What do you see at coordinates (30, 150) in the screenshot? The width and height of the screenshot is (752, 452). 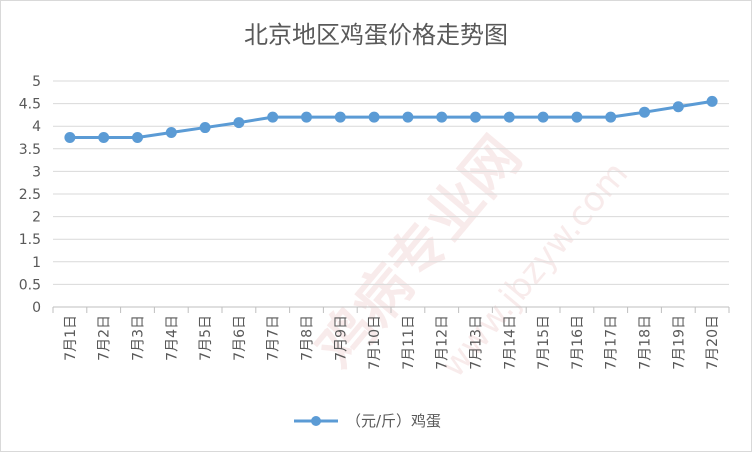 I see `y-tick-label: 3.5` at bounding box center [30, 150].